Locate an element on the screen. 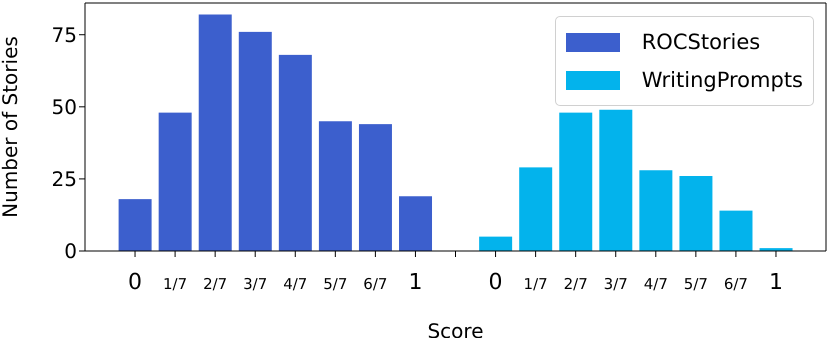 The image size is (831, 338). y-tick-label: 50 is located at coordinates (64, 106).